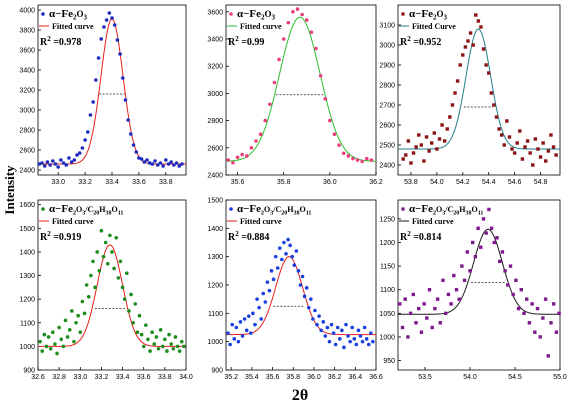 This screenshot has width=576, height=405. What do you see at coordinates (59, 377) in the screenshot?
I see `x-tick-label: 32.8` at bounding box center [59, 377].